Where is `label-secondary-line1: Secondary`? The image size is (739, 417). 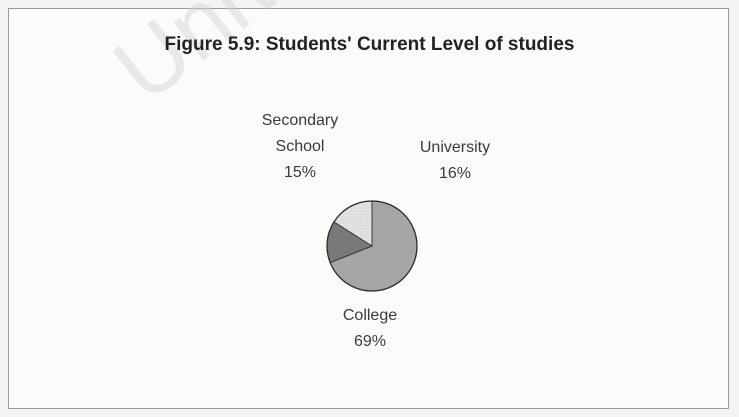
label-secondary-line1: Secondary is located at coordinates (300, 120).